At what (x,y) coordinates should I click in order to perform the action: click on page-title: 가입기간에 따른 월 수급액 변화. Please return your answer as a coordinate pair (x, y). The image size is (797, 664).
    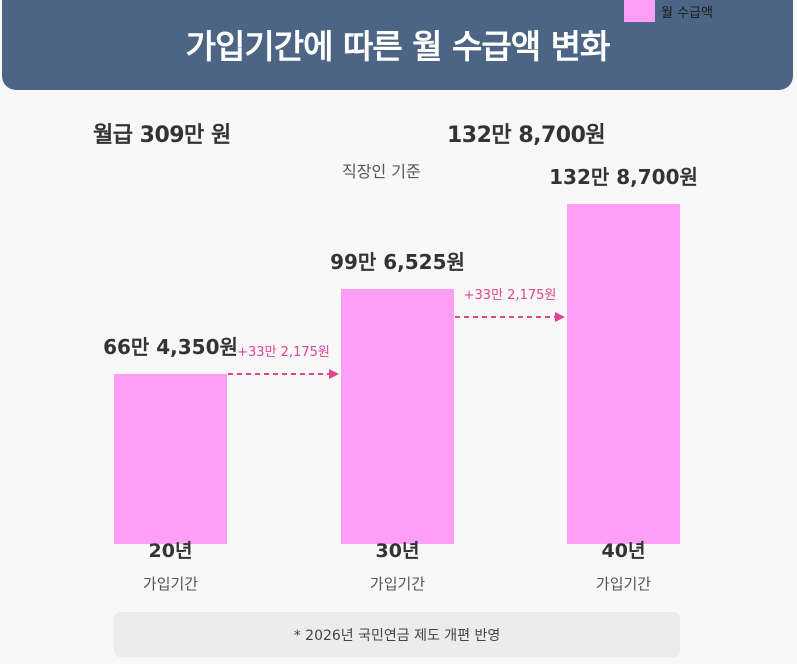
    Looking at the image, I should click on (398, 46).